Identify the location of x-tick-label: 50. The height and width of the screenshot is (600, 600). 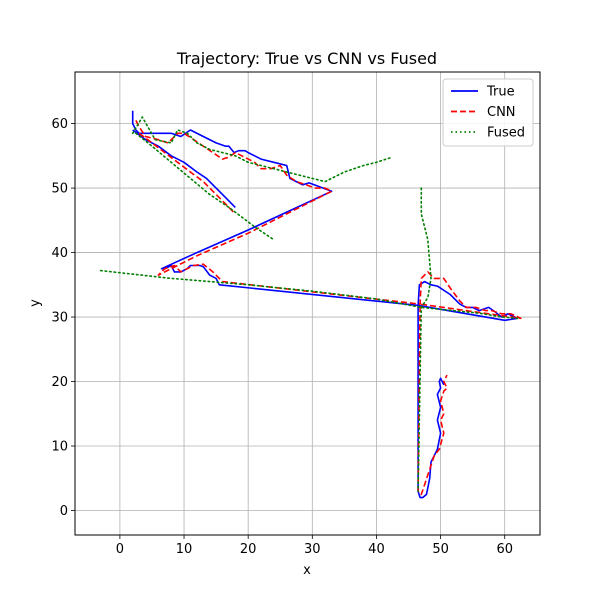
(440, 549).